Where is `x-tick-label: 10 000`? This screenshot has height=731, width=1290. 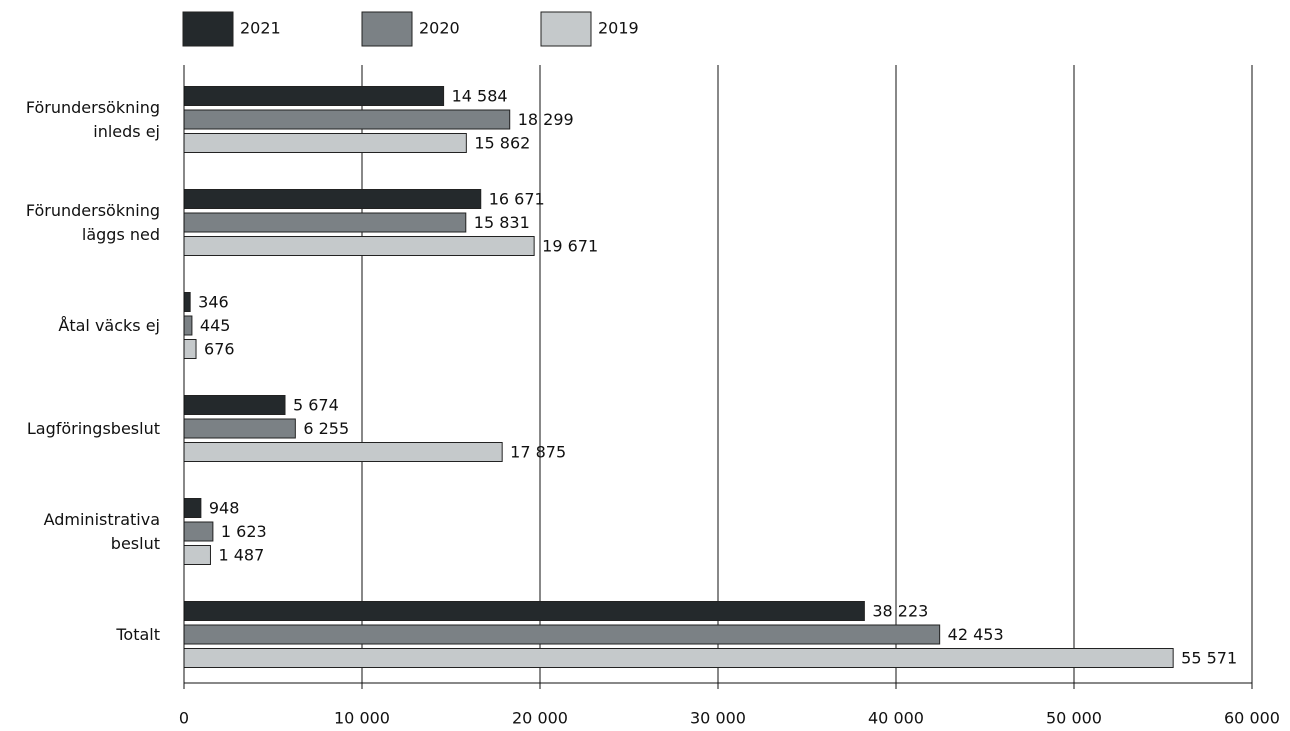 x-tick-label: 10 000 is located at coordinates (362, 718).